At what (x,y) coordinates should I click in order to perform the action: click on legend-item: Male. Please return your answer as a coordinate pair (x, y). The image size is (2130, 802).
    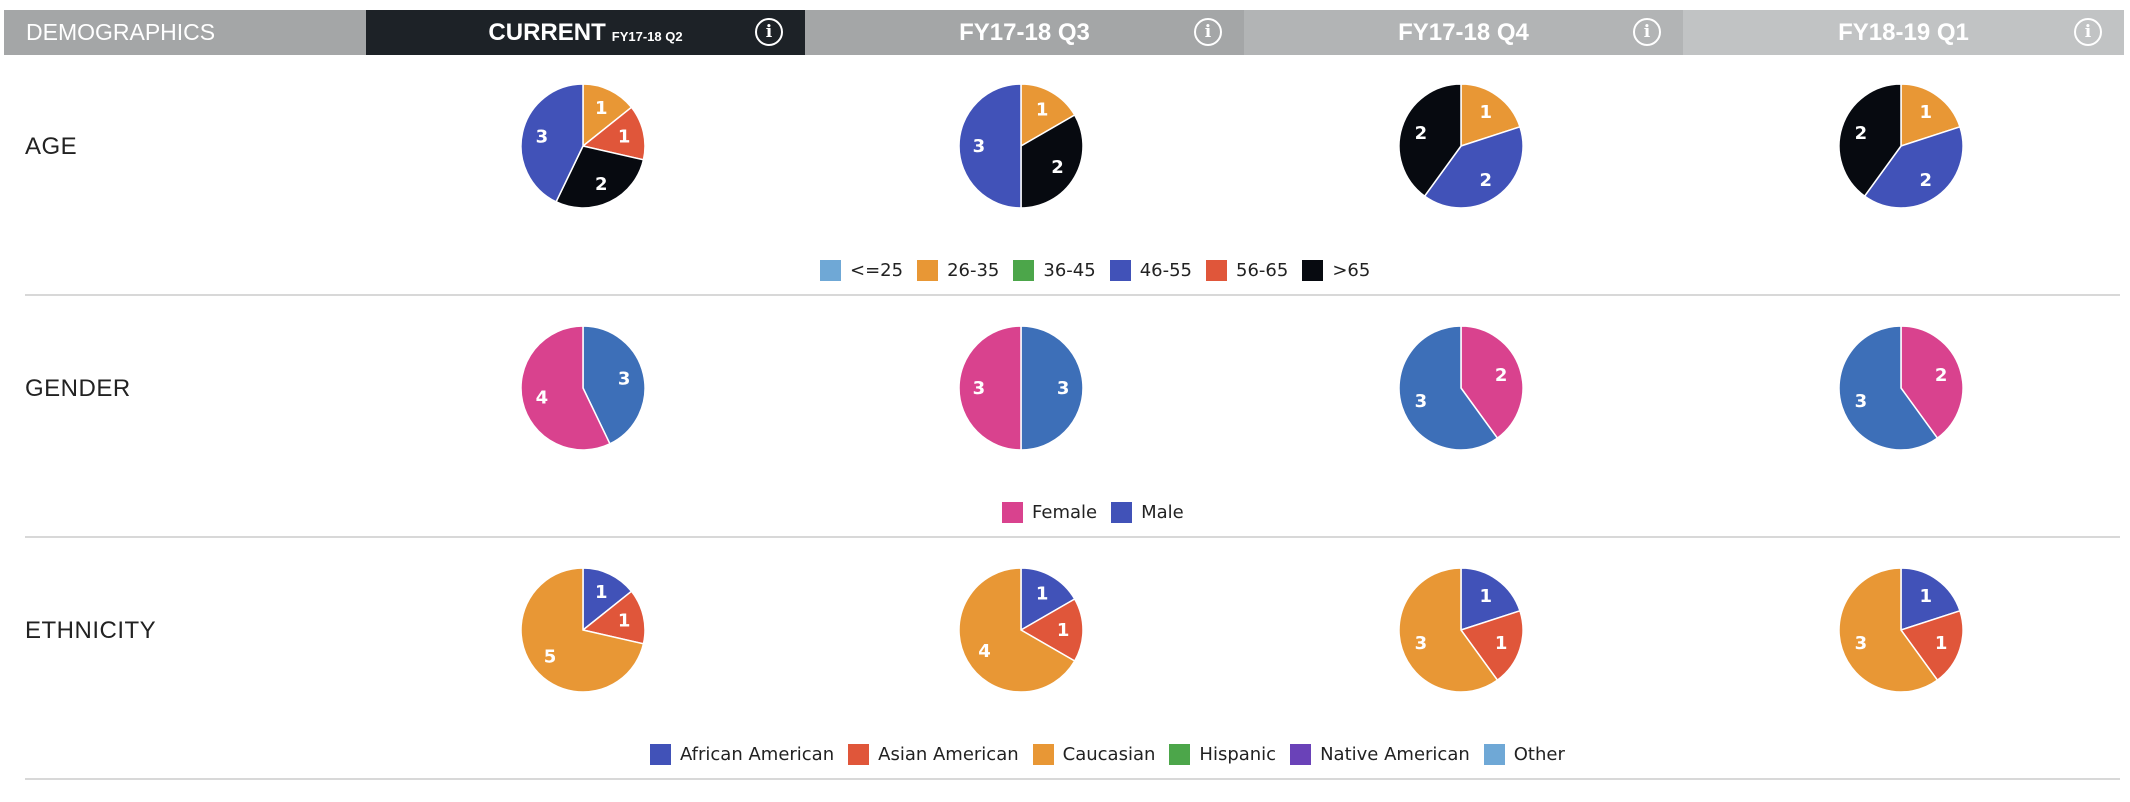
    Looking at the image, I should click on (1147, 512).